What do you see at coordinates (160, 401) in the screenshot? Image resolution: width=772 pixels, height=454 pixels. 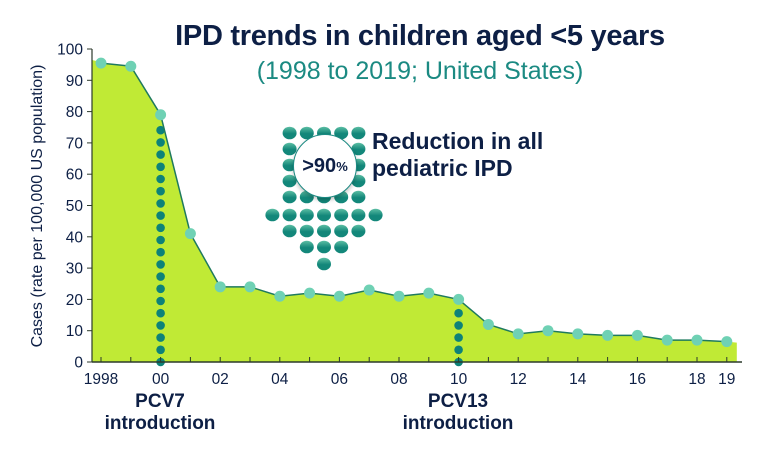 I see `pcv7-label: PCV7` at bounding box center [160, 401].